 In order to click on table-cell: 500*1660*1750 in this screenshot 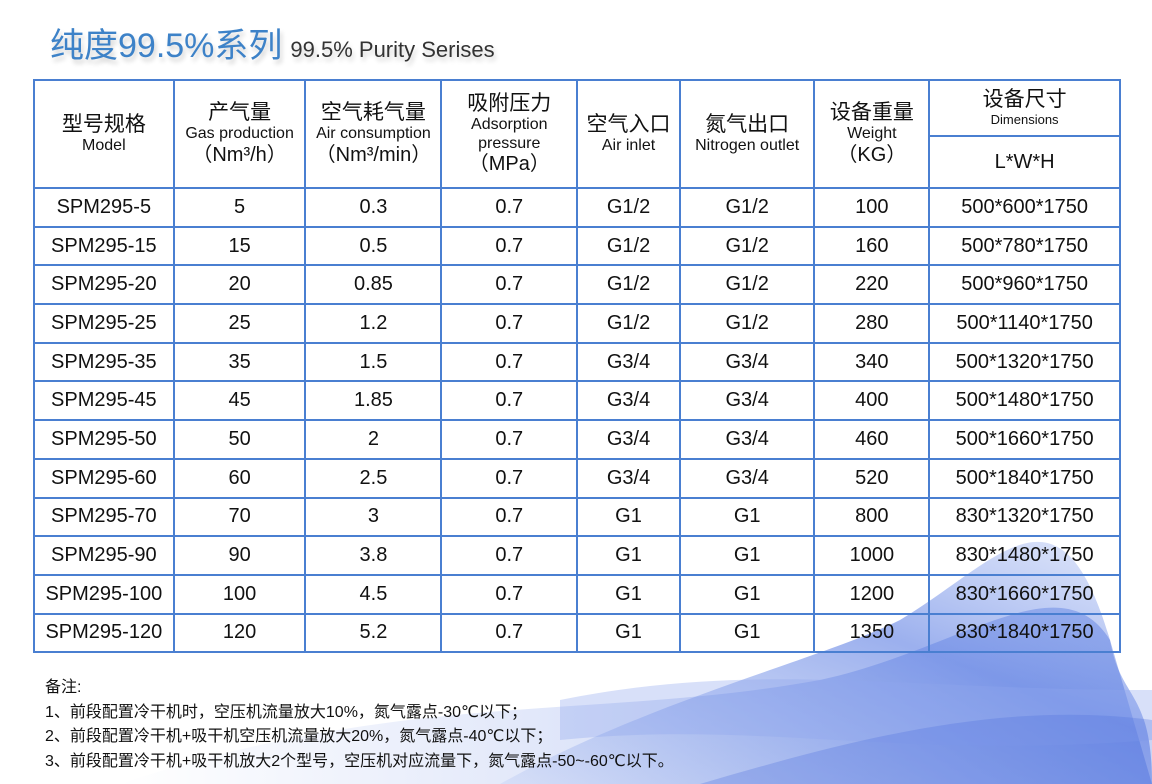, I will do `click(1024, 439)`.